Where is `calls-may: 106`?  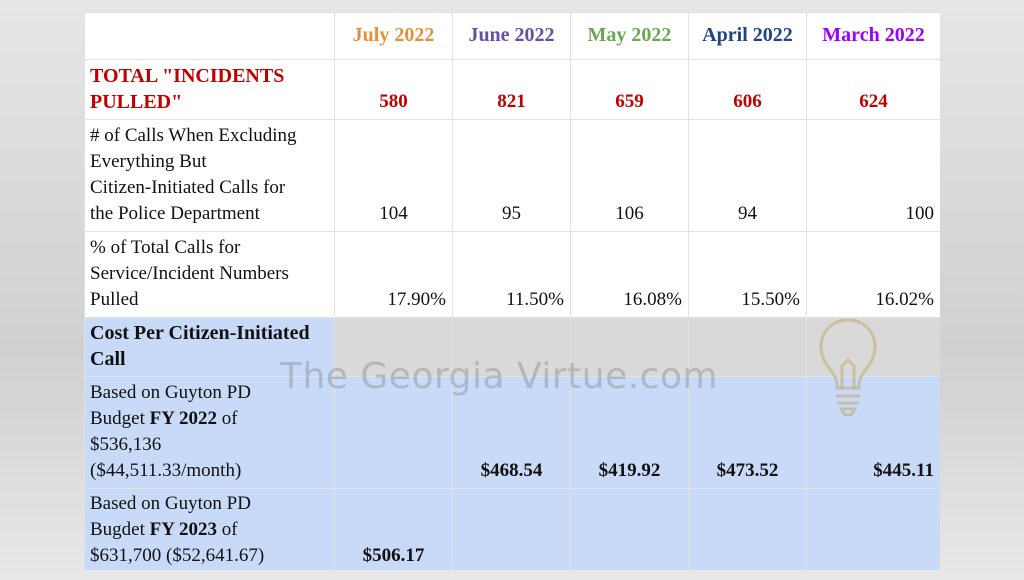 calls-may: 106 is located at coordinates (629, 175).